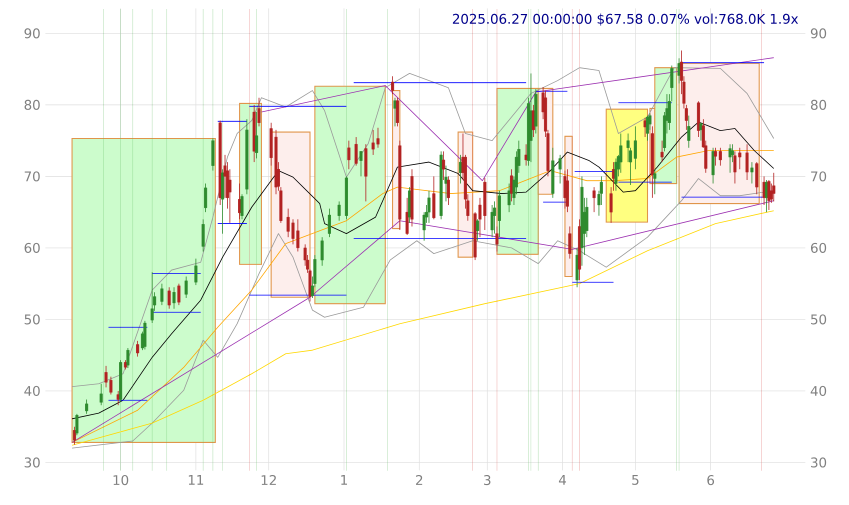  I want to click on y2-tick-label: 70, so click(818, 176).